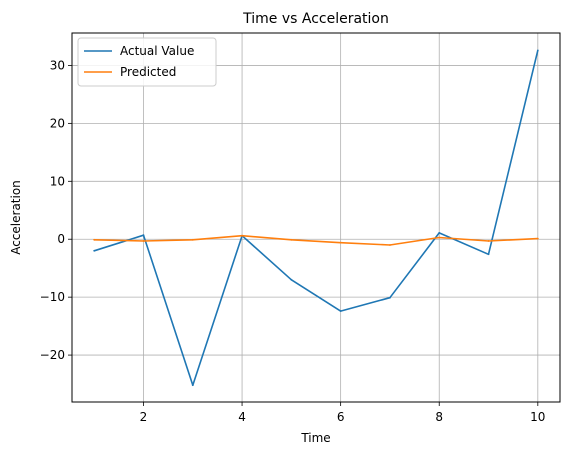  What do you see at coordinates (315, 438) in the screenshot?
I see `x-axis-label: Time` at bounding box center [315, 438].